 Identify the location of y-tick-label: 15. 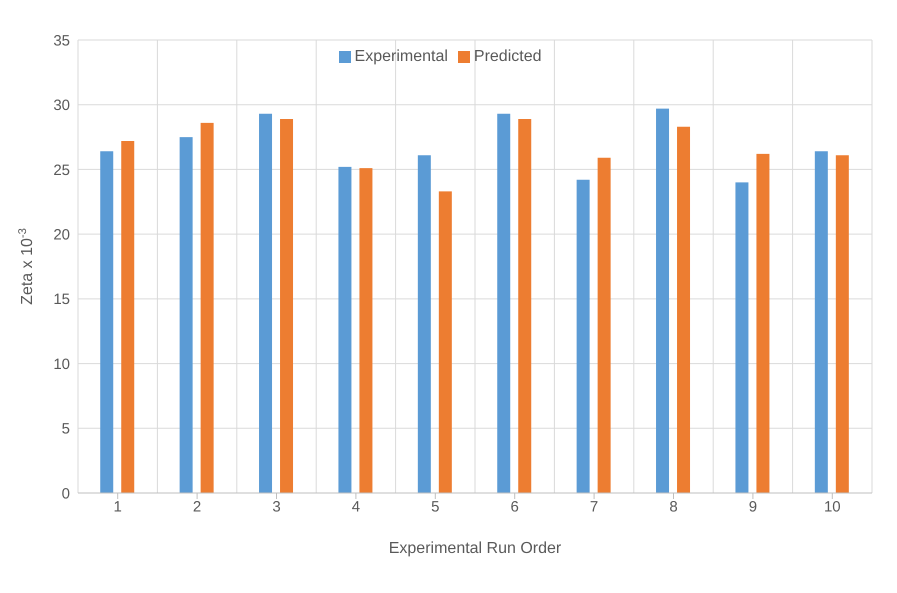
(61, 299).